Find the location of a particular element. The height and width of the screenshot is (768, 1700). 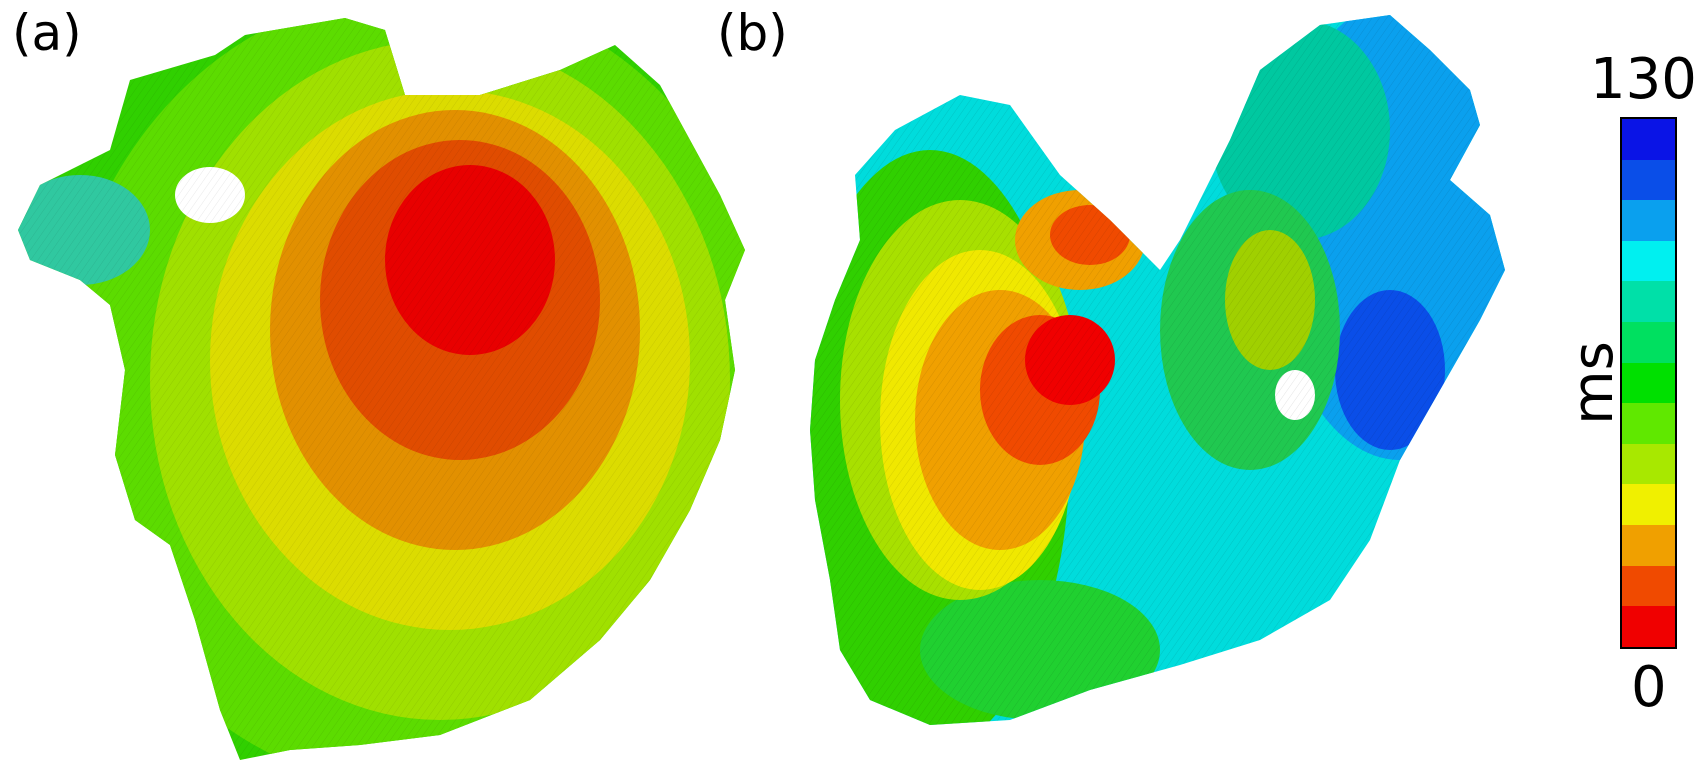

colorbar-unit-label: ms is located at coordinates (1593, 383).